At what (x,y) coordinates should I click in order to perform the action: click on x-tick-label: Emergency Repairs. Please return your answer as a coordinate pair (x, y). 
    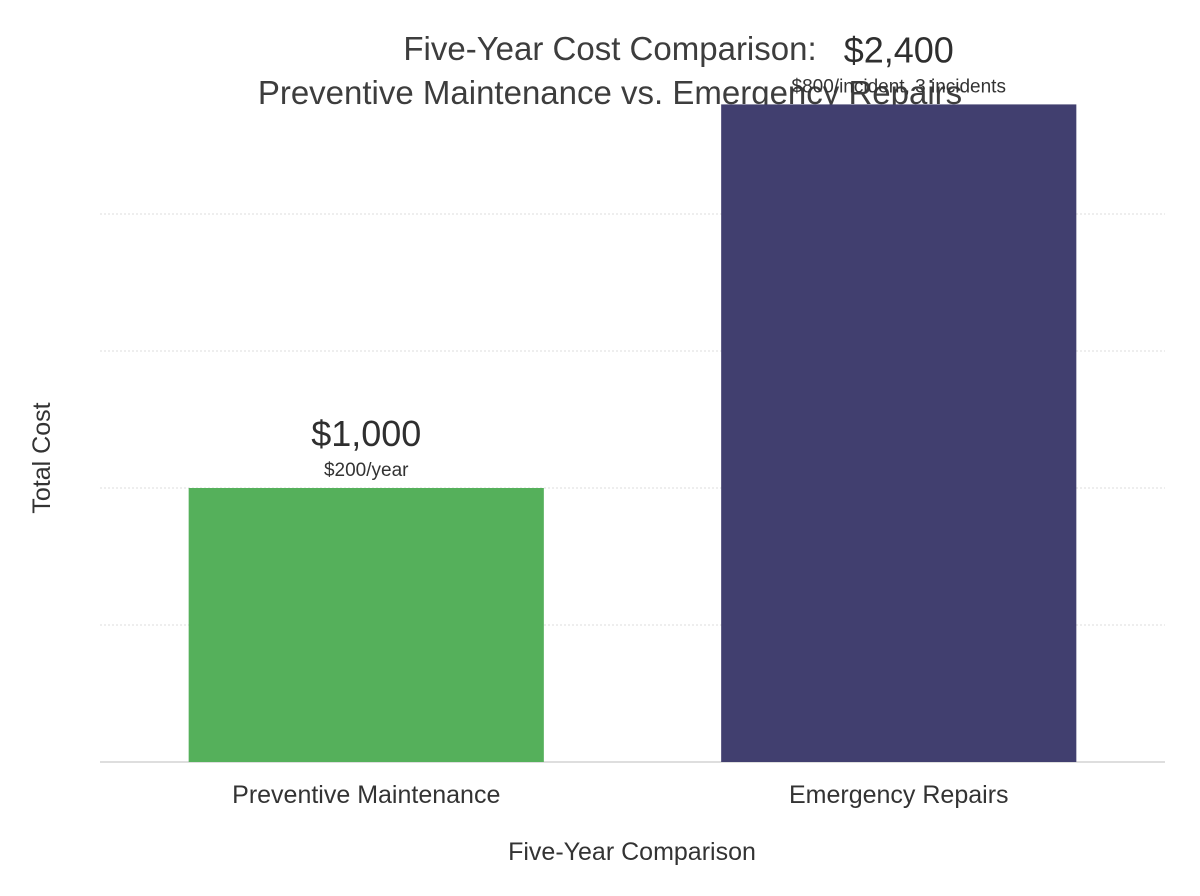
    Looking at the image, I should click on (899, 795).